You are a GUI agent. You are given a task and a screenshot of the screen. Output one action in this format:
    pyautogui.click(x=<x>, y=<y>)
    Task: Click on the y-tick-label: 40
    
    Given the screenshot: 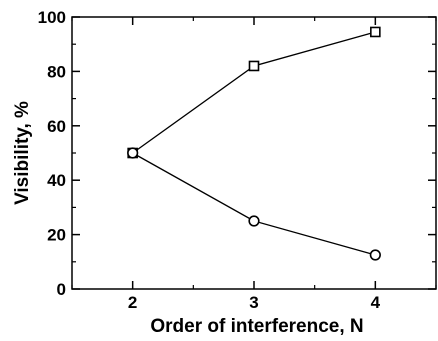 What is the action you would take?
    pyautogui.click(x=56, y=180)
    